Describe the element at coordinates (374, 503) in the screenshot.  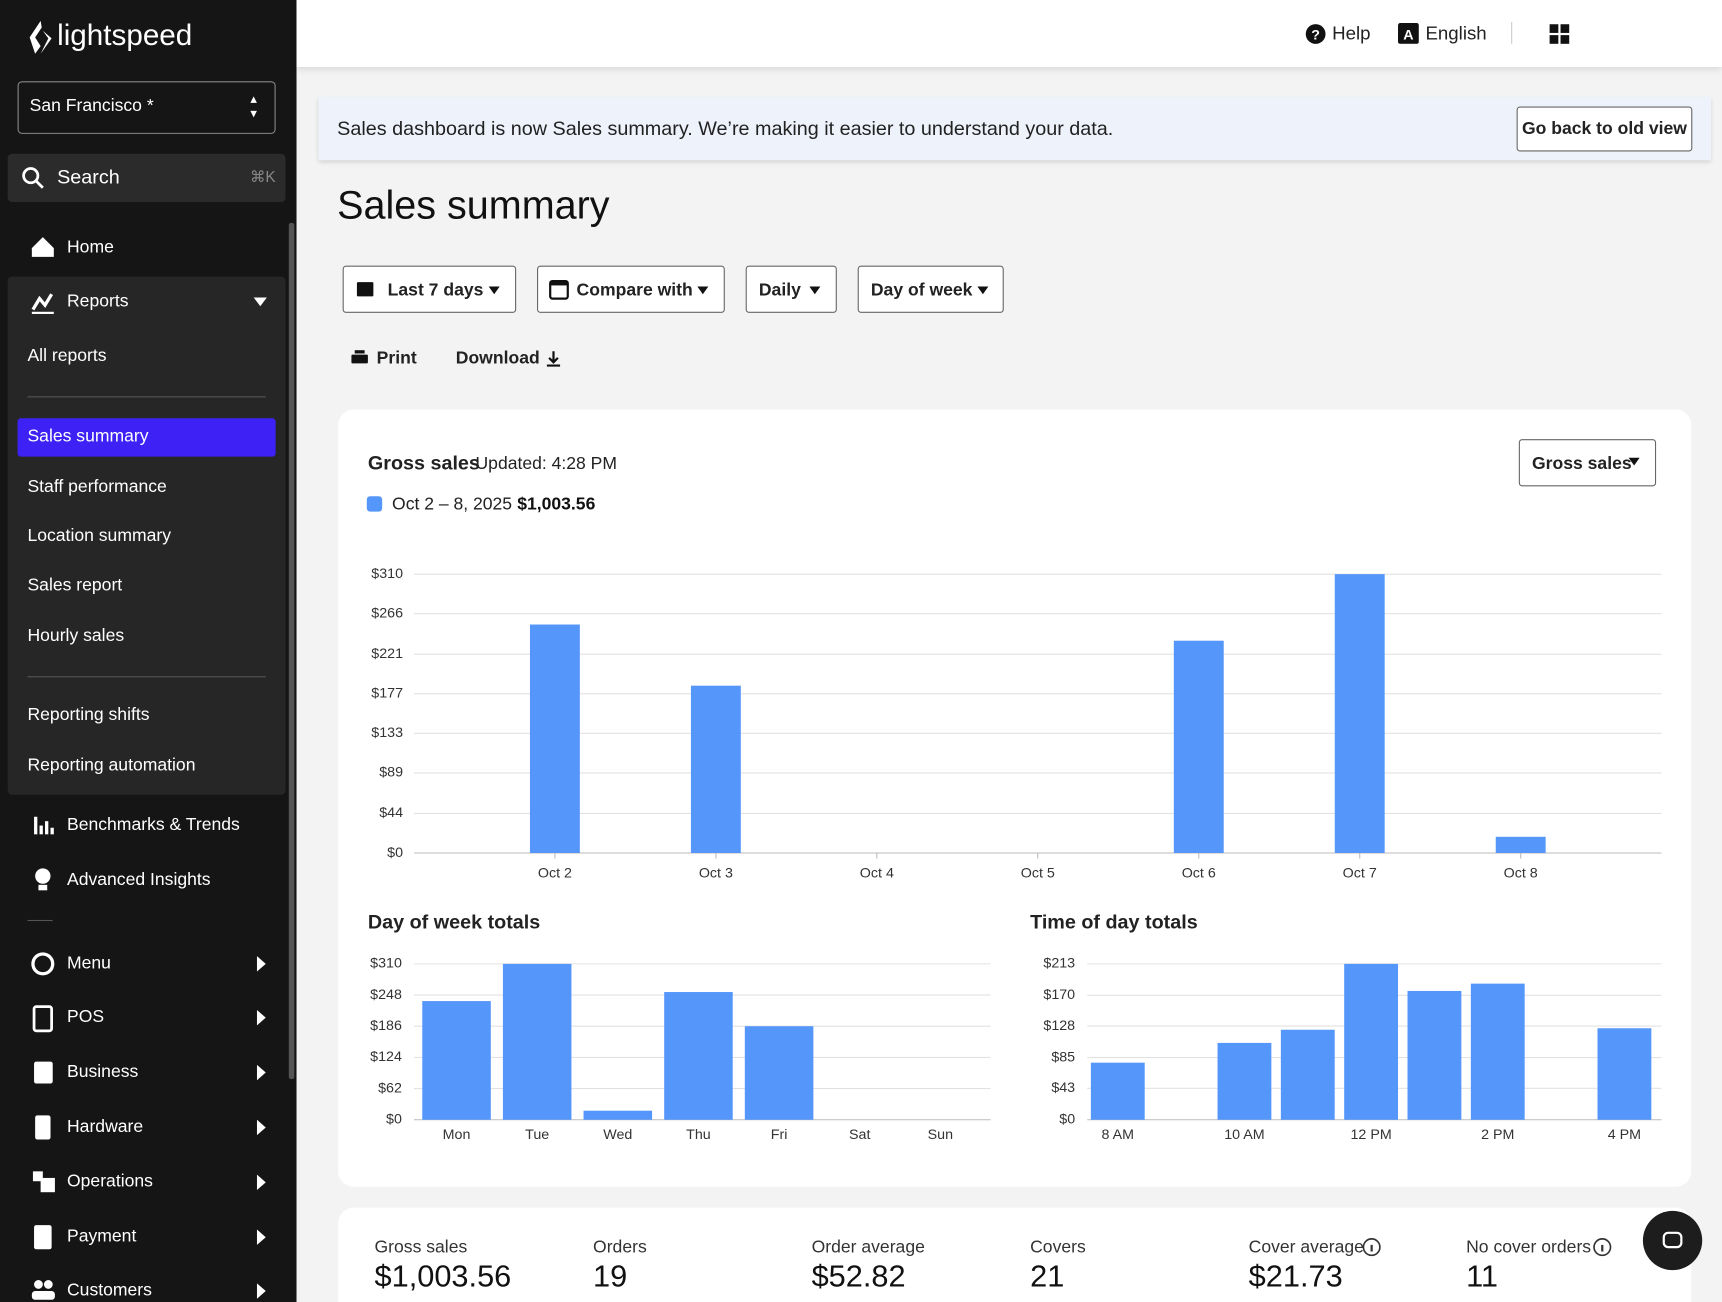
I see `legend-swatch` at that location.